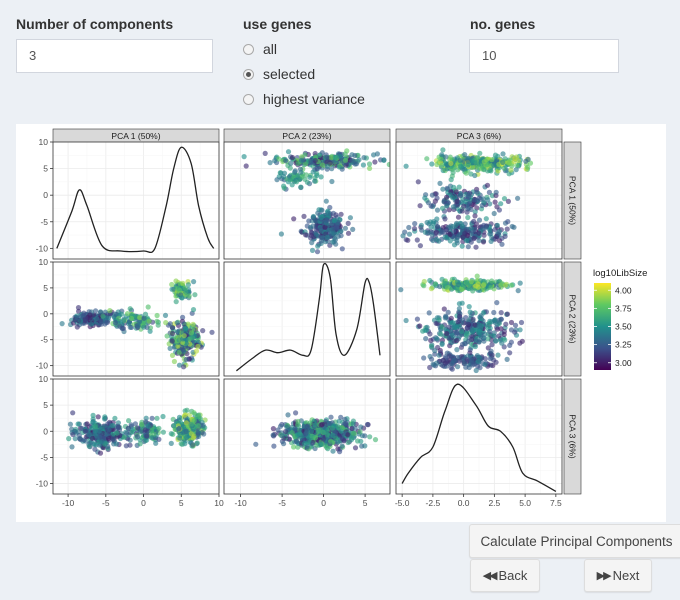  Describe the element at coordinates (573, 318) in the screenshot. I see `facet-strip-right-label: PCA 2 (23%)` at that location.